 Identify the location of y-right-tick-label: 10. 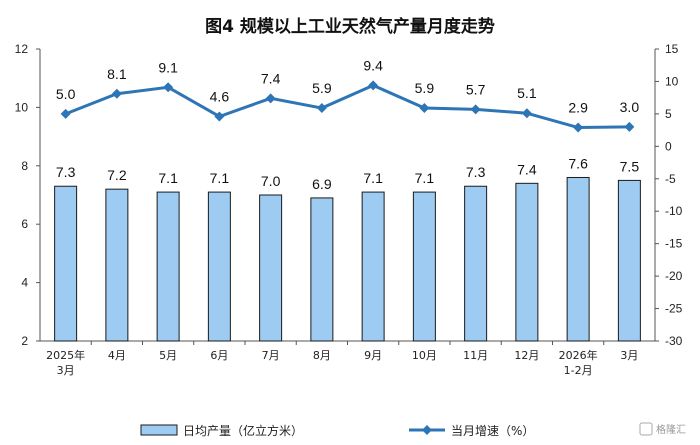
(672, 81).